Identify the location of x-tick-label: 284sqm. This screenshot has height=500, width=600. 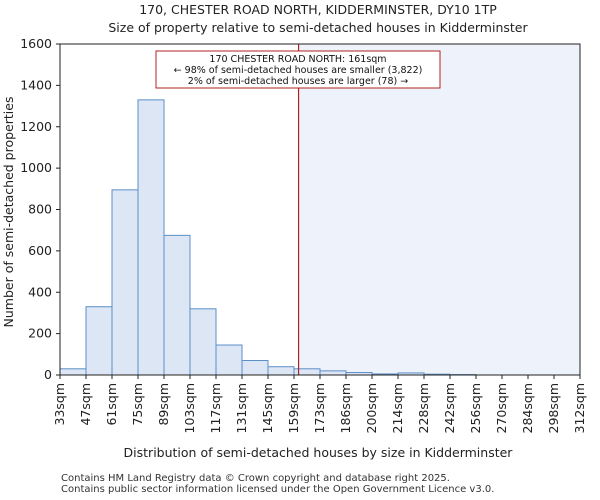
(527, 408).